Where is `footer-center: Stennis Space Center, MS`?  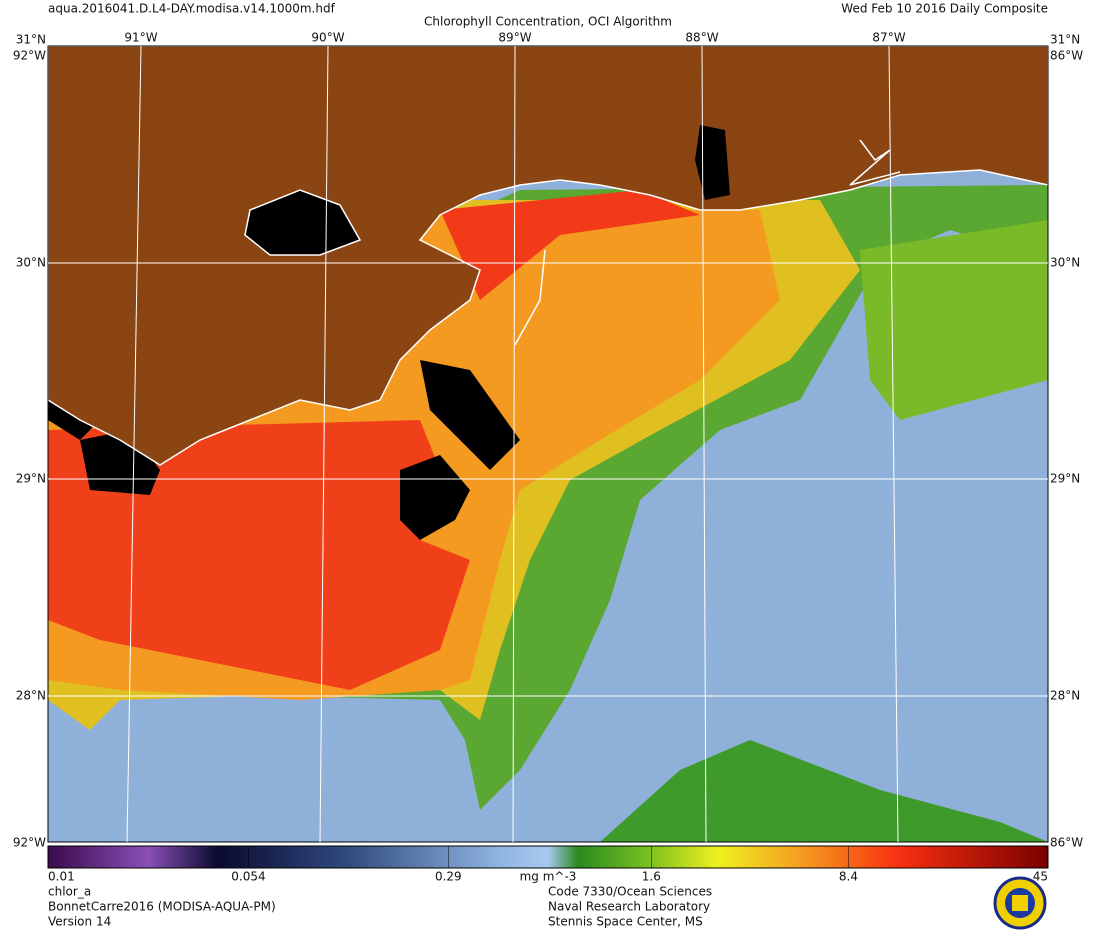 footer-center: Stennis Space Center, MS is located at coordinates (625, 922).